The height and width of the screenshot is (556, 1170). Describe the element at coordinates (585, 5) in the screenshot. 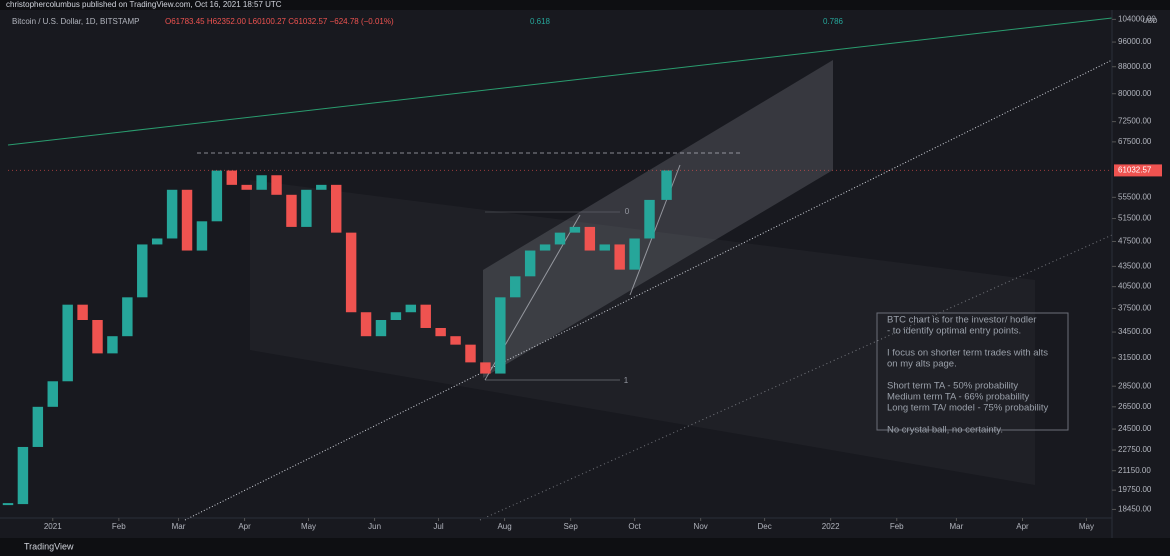

I see `header-bar` at that location.